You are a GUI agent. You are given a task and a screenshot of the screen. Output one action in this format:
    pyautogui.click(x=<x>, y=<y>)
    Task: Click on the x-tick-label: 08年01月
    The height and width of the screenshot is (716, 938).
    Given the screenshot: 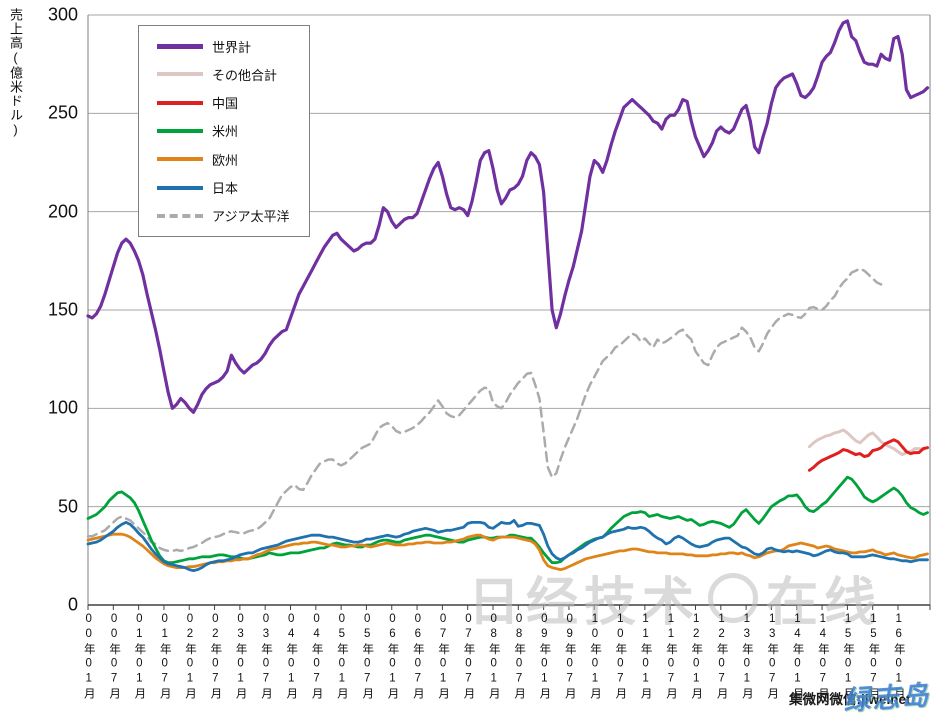 What is the action you would take?
    pyautogui.click(x=493, y=657)
    